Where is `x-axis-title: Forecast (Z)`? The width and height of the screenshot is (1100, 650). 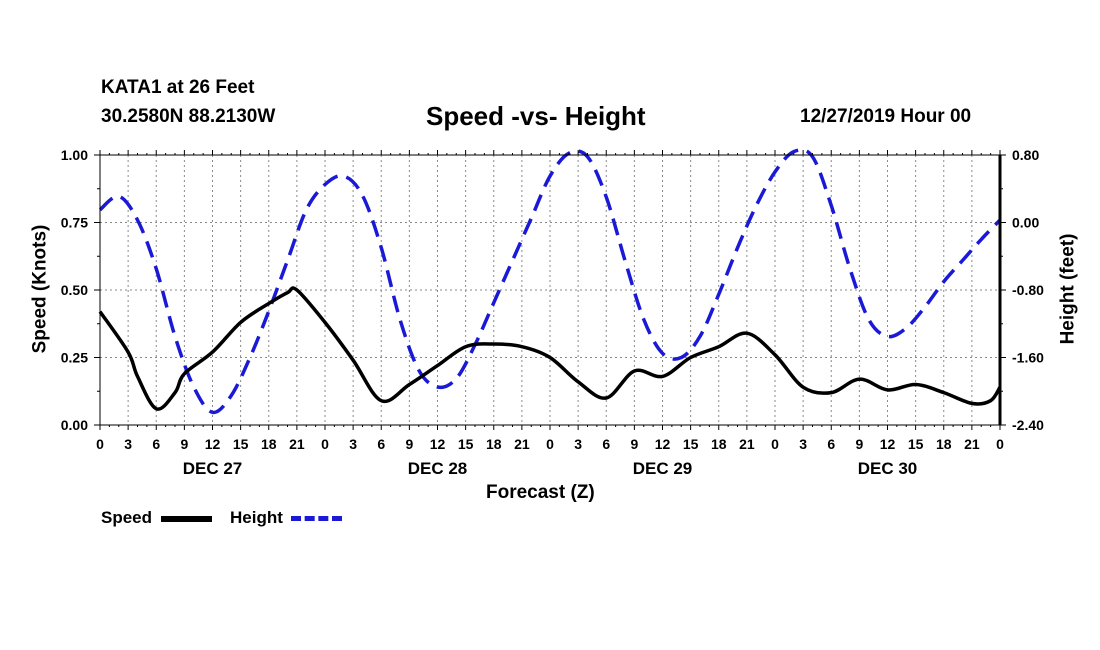 x-axis-title: Forecast (Z) is located at coordinates (540, 492).